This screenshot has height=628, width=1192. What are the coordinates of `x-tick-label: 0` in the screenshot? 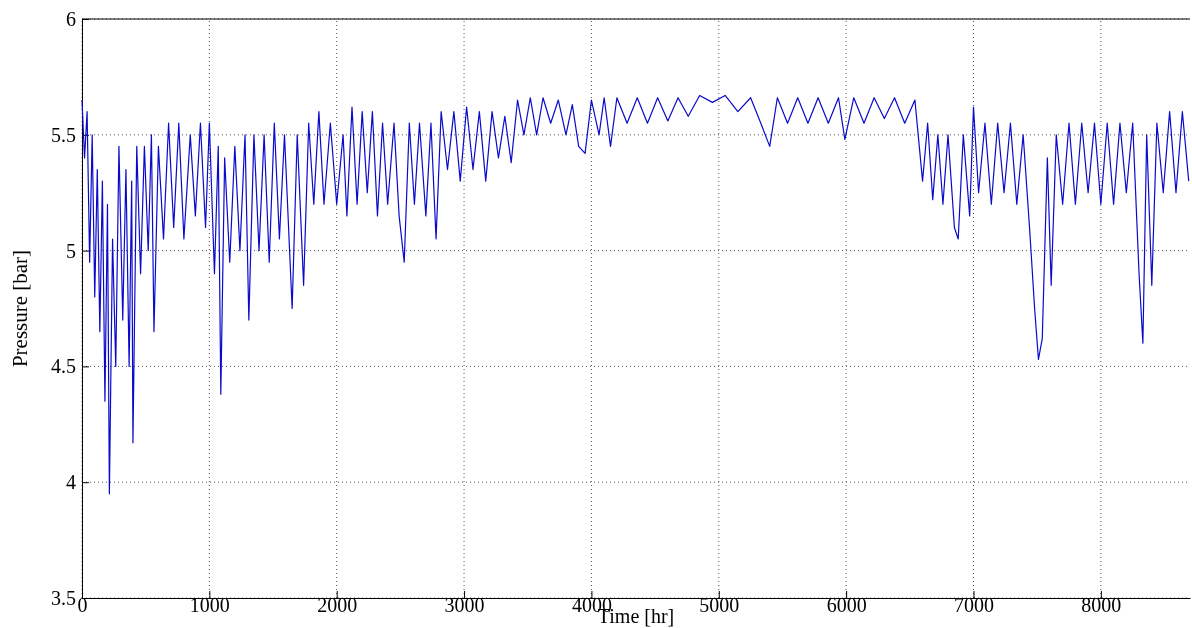 It's located at (82, 605).